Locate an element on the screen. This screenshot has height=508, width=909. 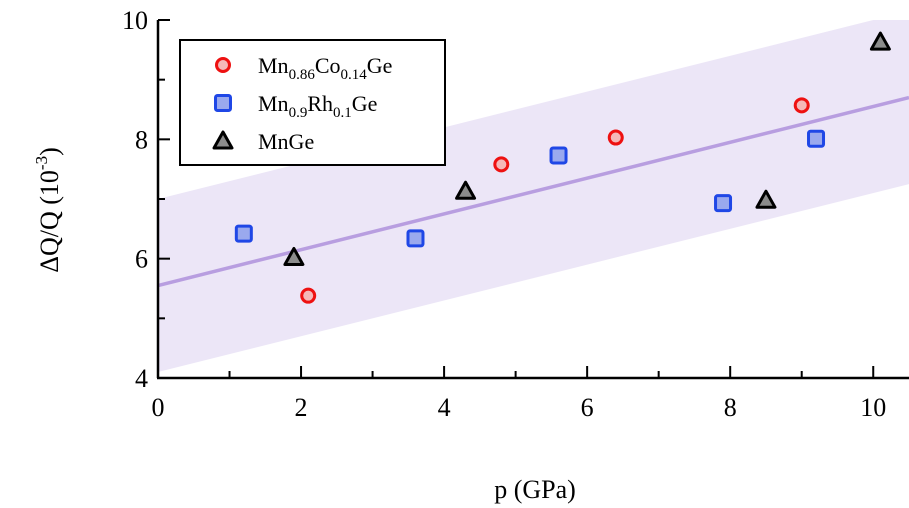
y-axis-title-exponent: -3 is located at coordinates (41, 163).